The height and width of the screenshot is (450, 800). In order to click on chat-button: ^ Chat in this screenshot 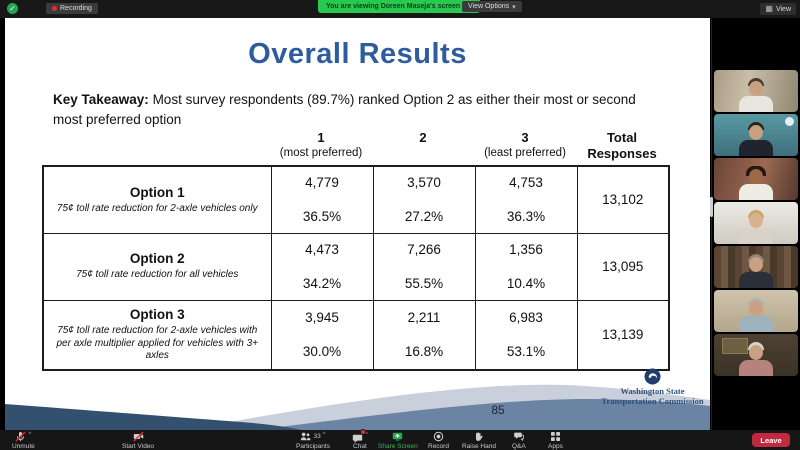, I will do `click(360, 439)`.